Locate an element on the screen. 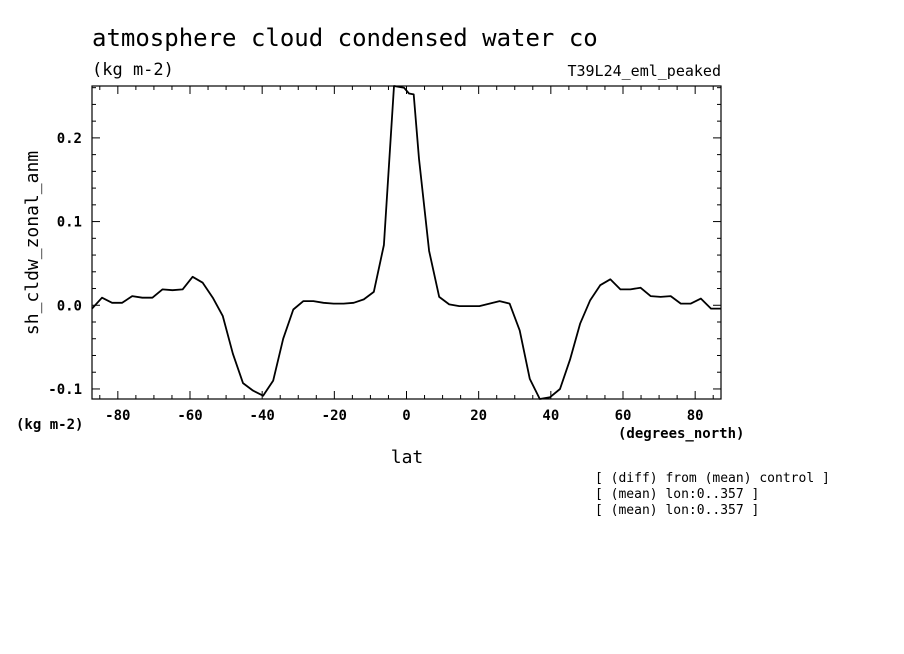 Image resolution: width=904 pixels, height=654 pixels. y-tick-label: 0.1 is located at coordinates (69, 223).